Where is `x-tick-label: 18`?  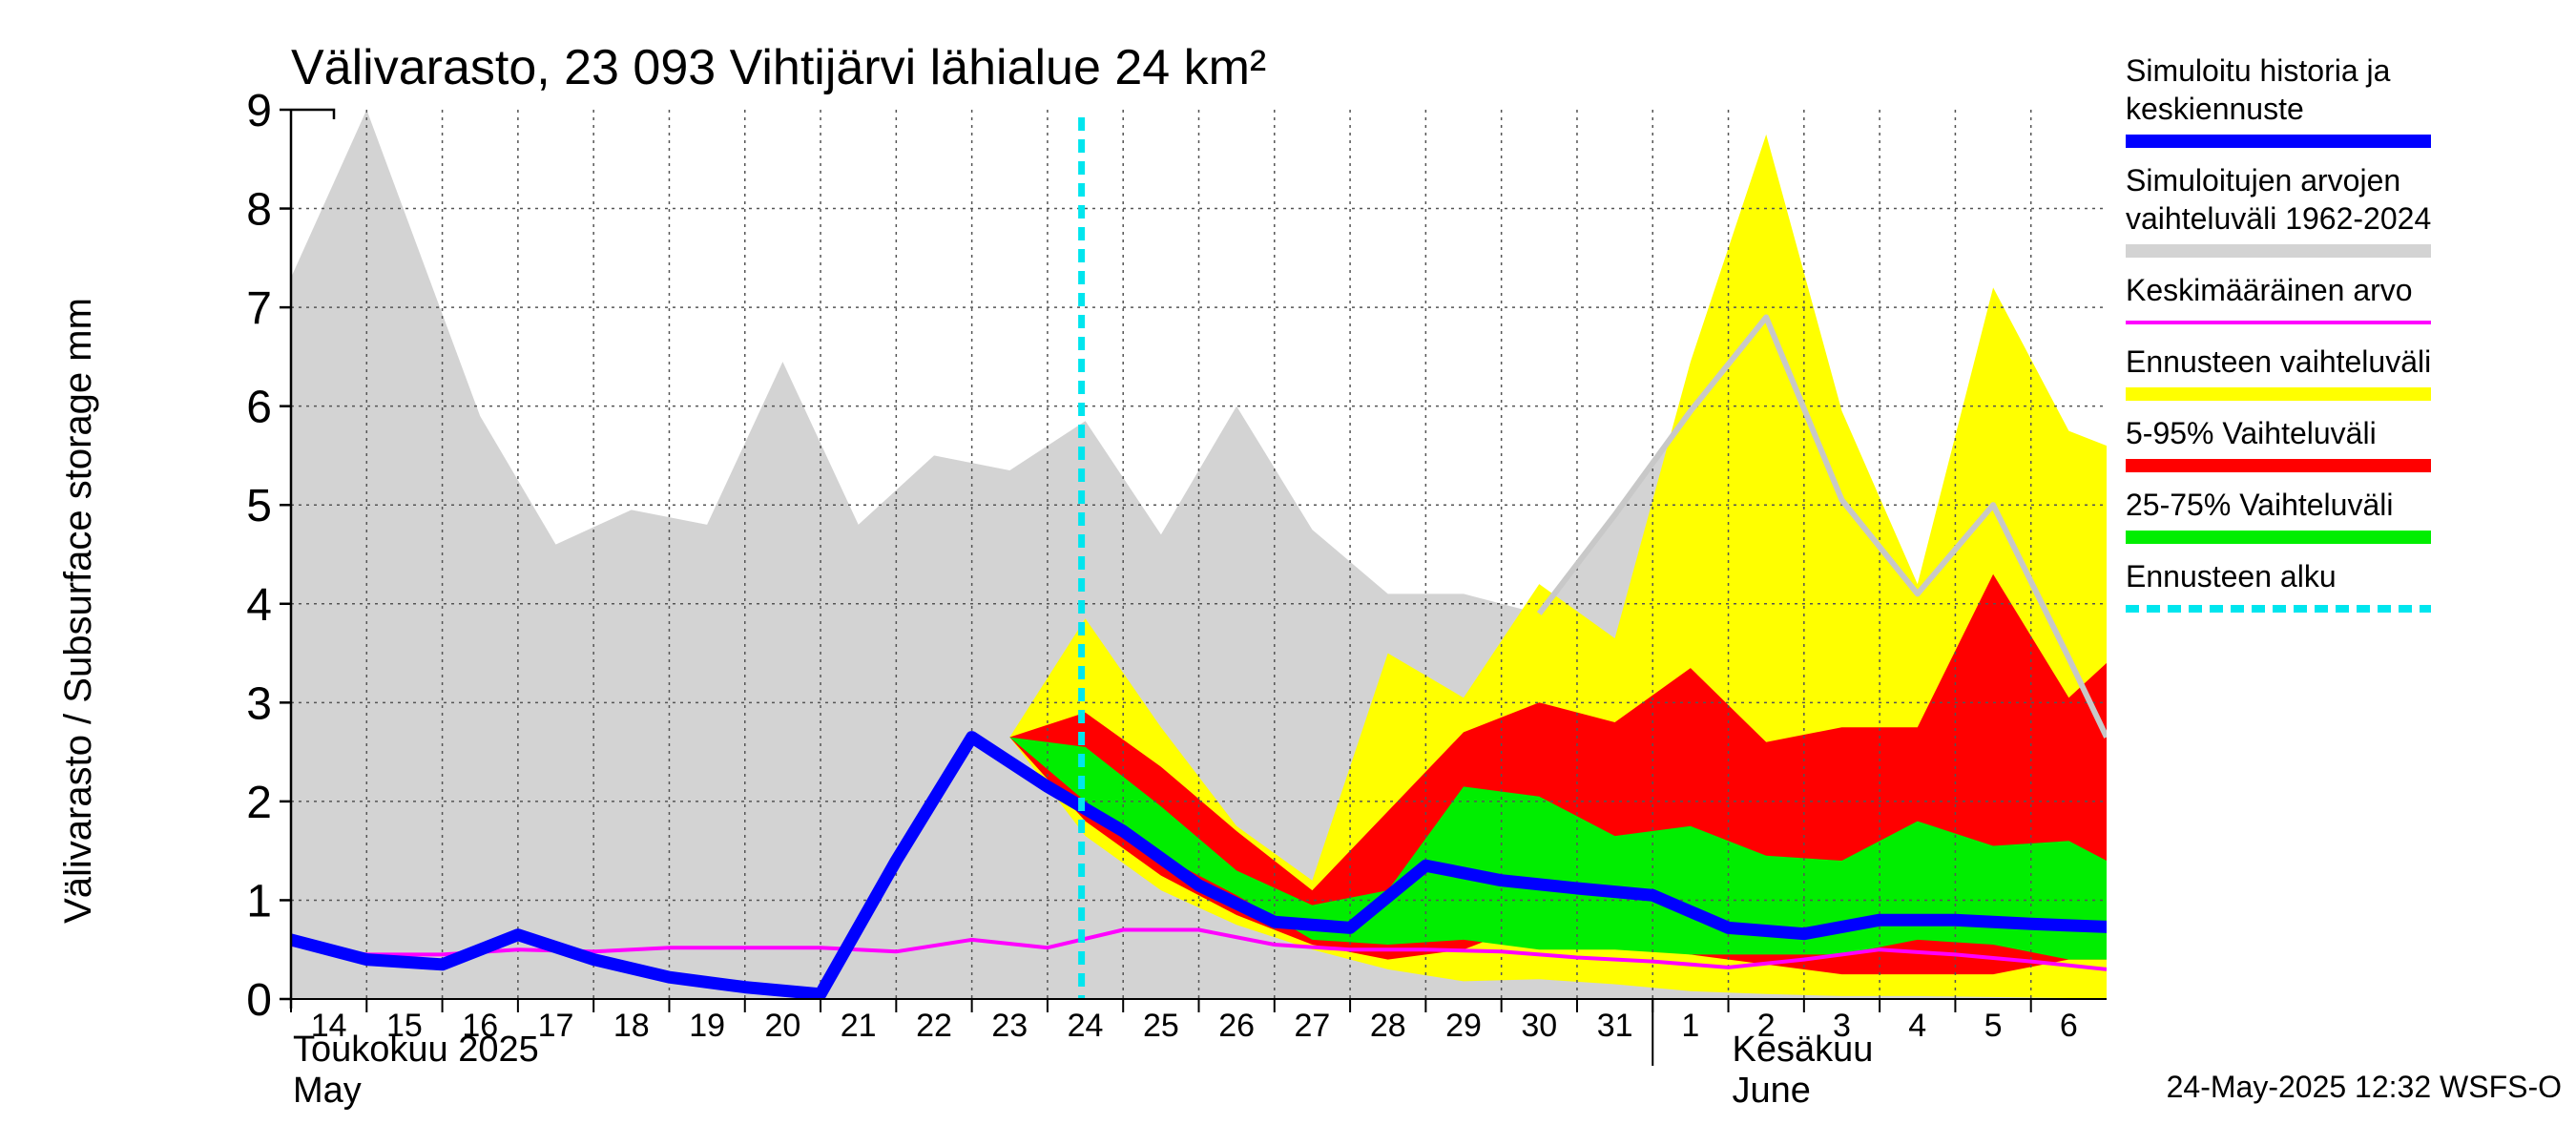 x-tick-label: 18 is located at coordinates (631, 1026).